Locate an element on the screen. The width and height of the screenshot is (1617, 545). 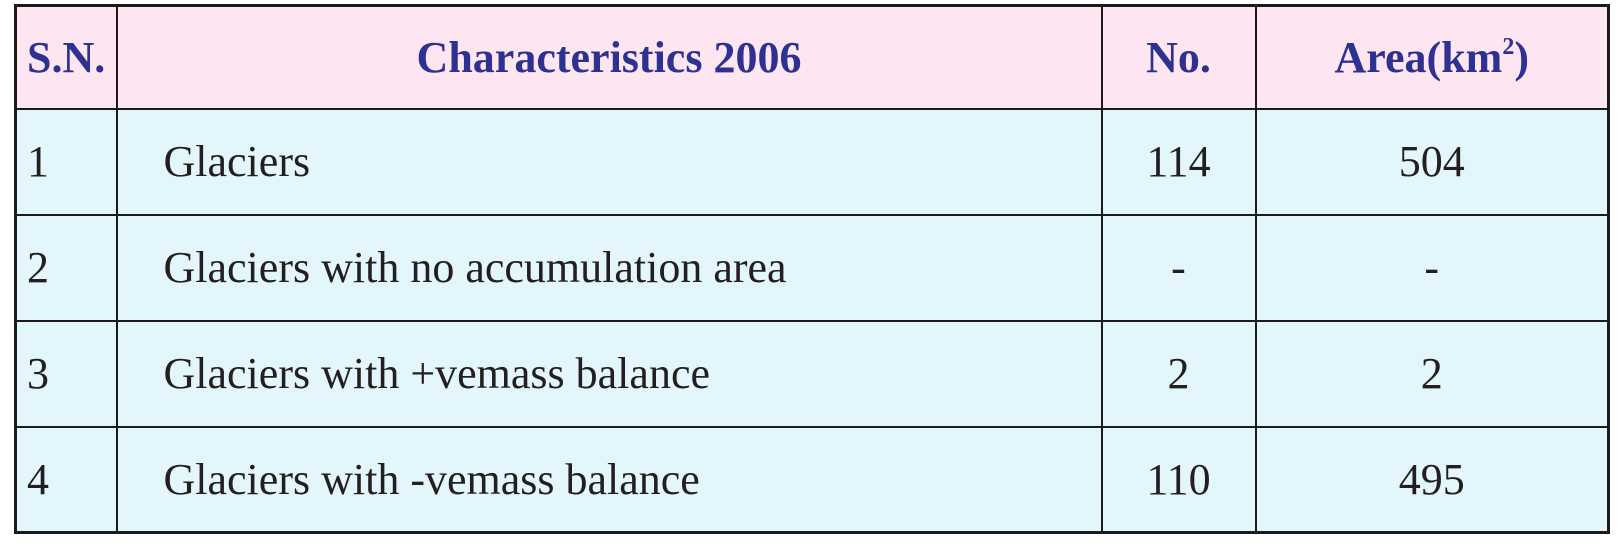
cell-area: 504 is located at coordinates (1432, 161).